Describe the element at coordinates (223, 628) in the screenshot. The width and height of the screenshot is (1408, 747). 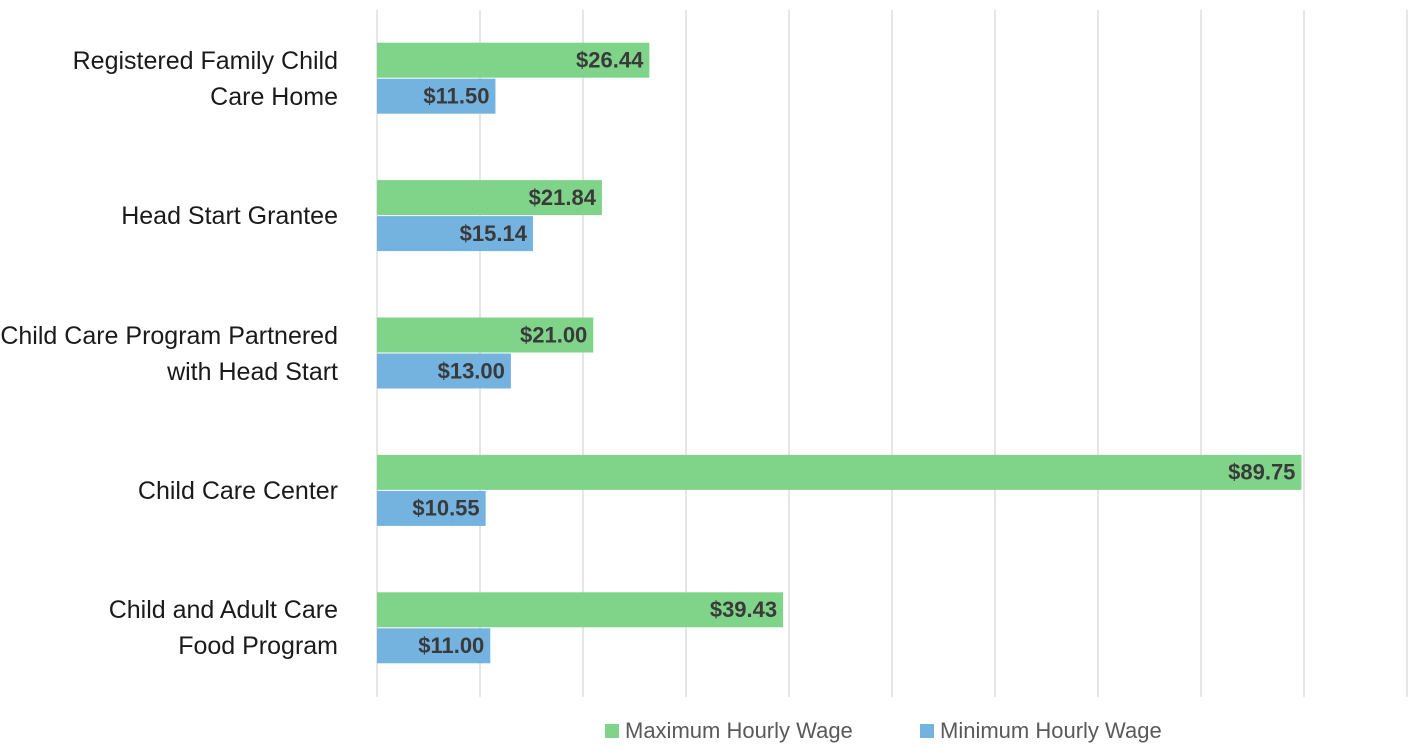
I see `category-label: Child and Adult Care Food Program` at that location.